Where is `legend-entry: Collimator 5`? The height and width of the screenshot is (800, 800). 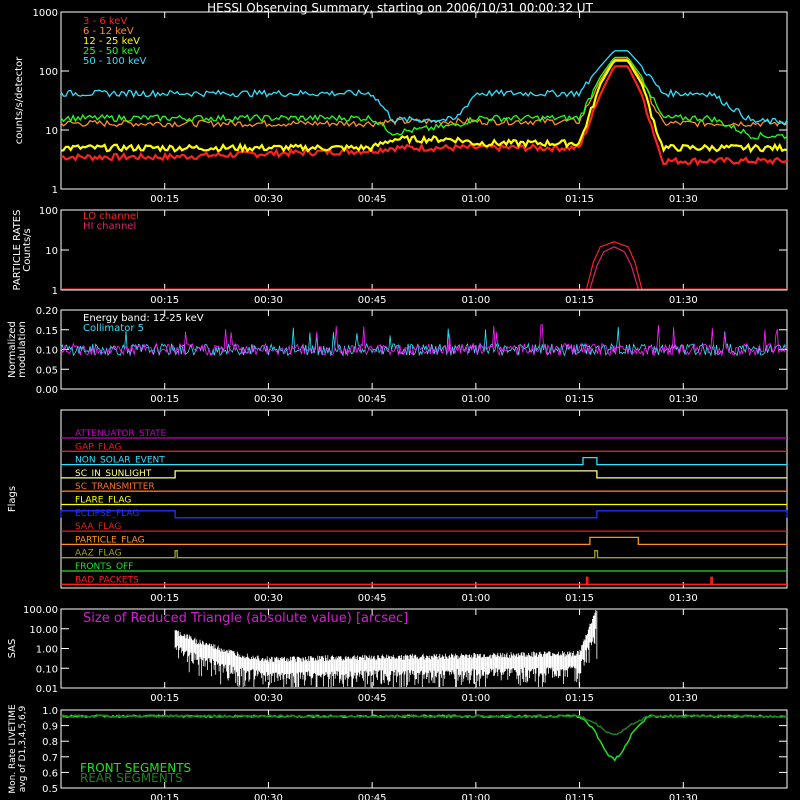 legend-entry: Collimator 5 is located at coordinates (113, 328).